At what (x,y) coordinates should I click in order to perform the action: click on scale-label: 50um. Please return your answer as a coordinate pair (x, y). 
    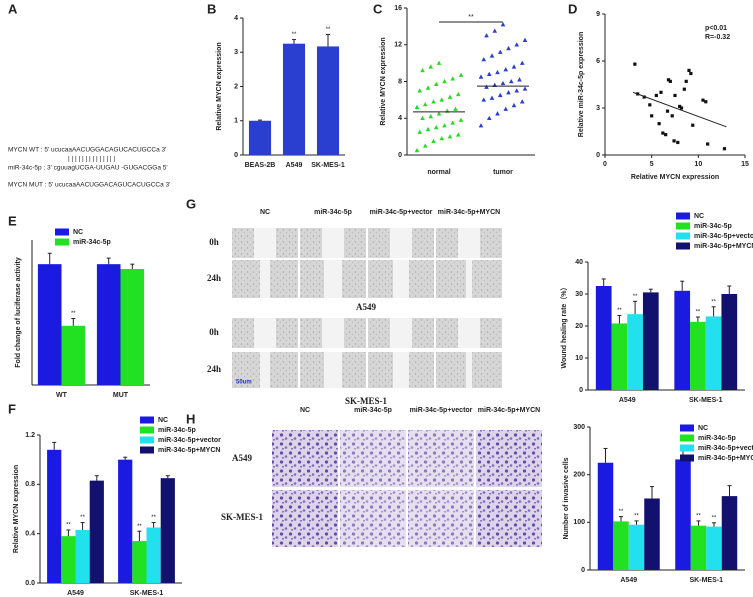
    Looking at the image, I should click on (244, 383).